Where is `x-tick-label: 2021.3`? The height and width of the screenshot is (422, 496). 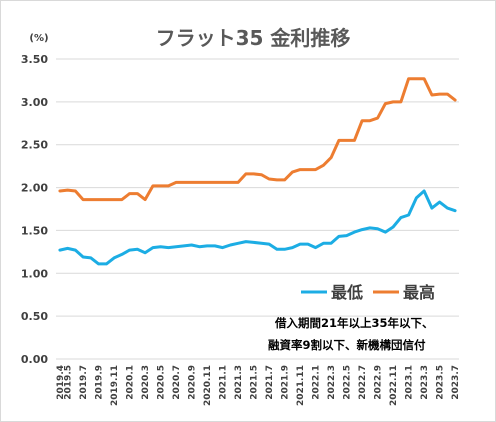
x-tick-label: 2021.3 is located at coordinates (239, 382).